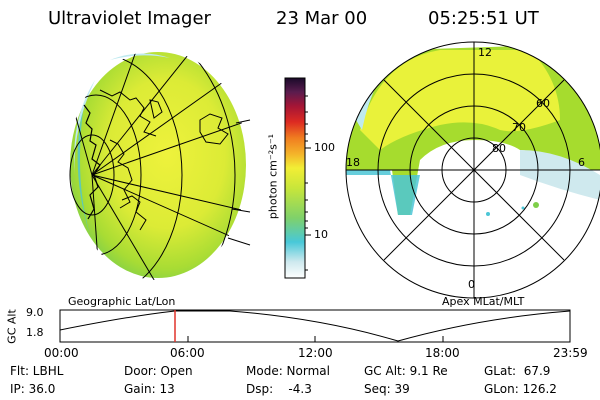 The width and height of the screenshot is (600, 400). I want to click on colorbar-tick-100: 100, so click(324, 147).